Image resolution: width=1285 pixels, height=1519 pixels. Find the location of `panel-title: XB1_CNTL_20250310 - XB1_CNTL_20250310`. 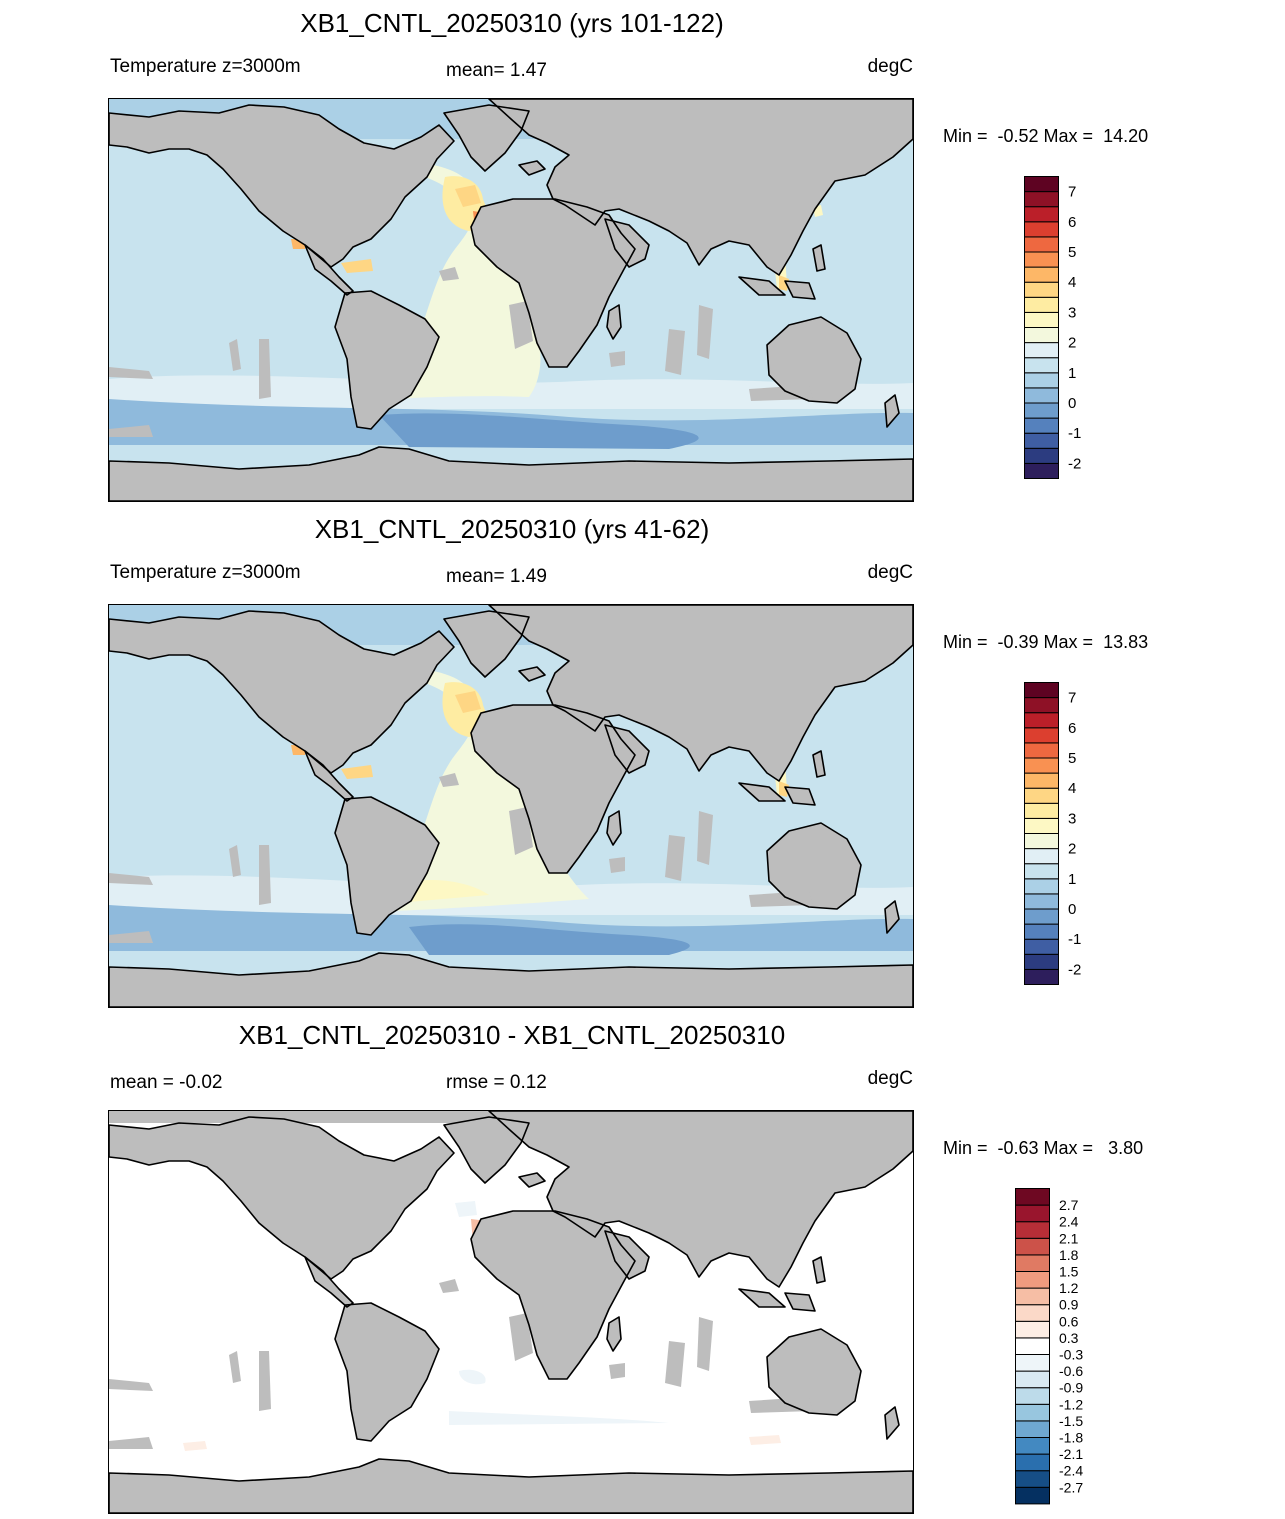

panel-title: XB1_CNTL_20250310 - XB1_CNTL_20250310 is located at coordinates (512, 1035).